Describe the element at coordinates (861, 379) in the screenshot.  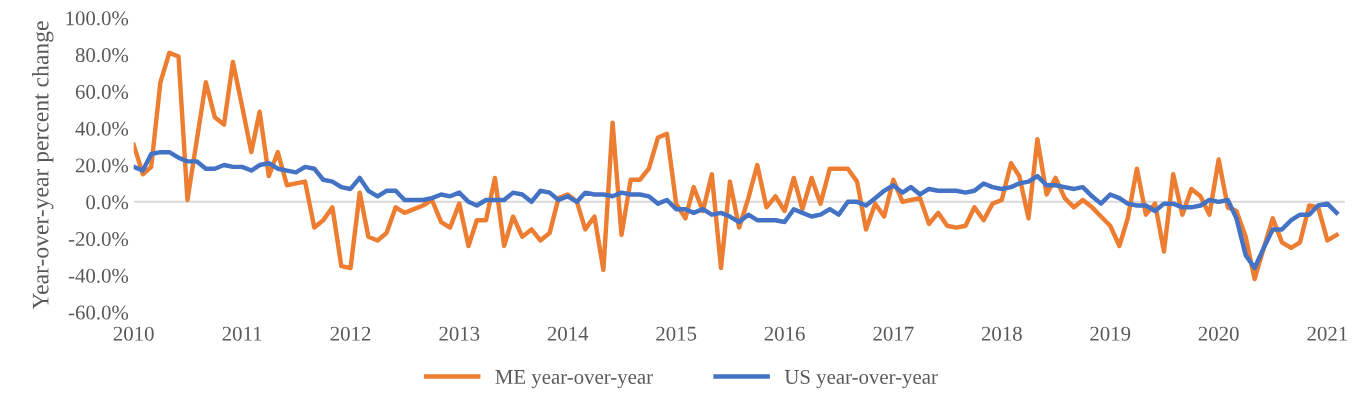
I see `legend-label: US year-over-year` at that location.